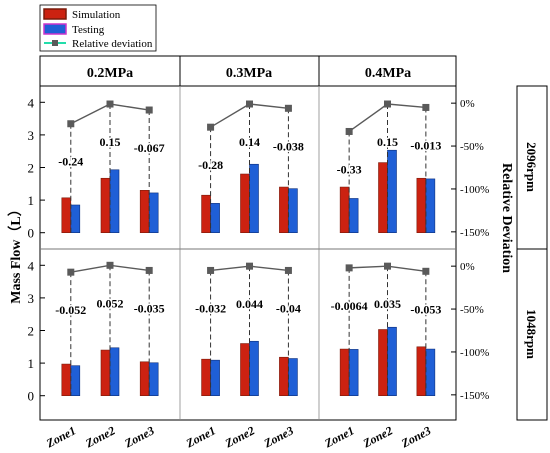 The width and height of the screenshot is (550, 453). What do you see at coordinates (149, 148) in the screenshot?
I see `deviation-value-label: -0.067` at bounding box center [149, 148].